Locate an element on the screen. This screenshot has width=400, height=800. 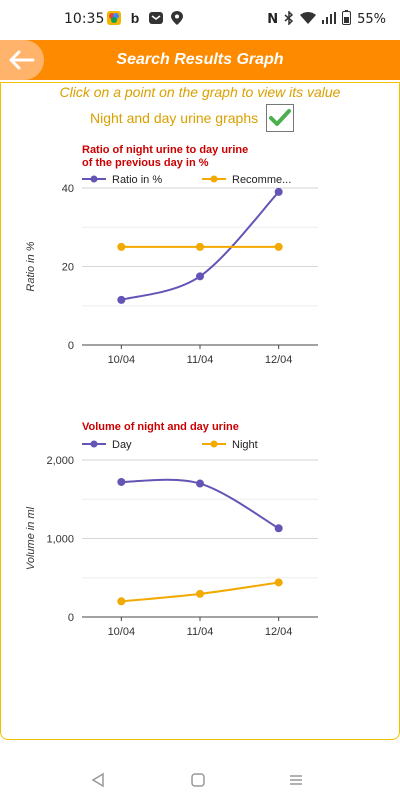
page-title: Search Results Graph is located at coordinates (200, 59).